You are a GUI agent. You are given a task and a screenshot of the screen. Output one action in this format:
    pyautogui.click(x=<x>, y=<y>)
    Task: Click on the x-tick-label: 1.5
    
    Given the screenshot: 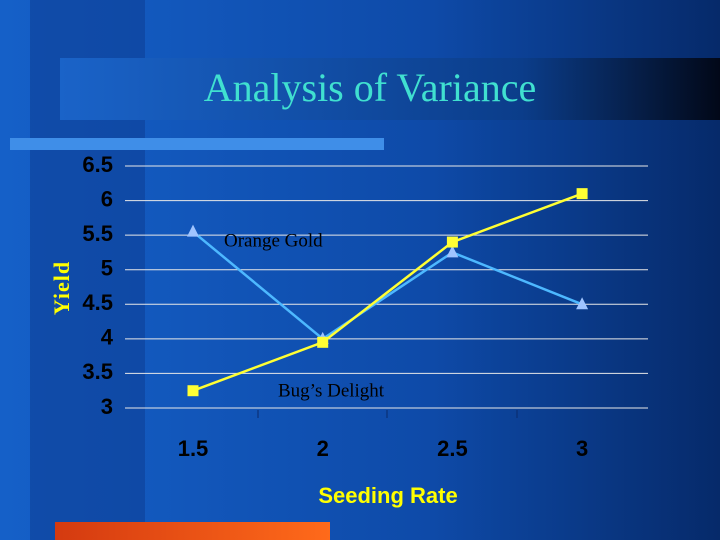 What is the action you would take?
    pyautogui.click(x=193, y=448)
    